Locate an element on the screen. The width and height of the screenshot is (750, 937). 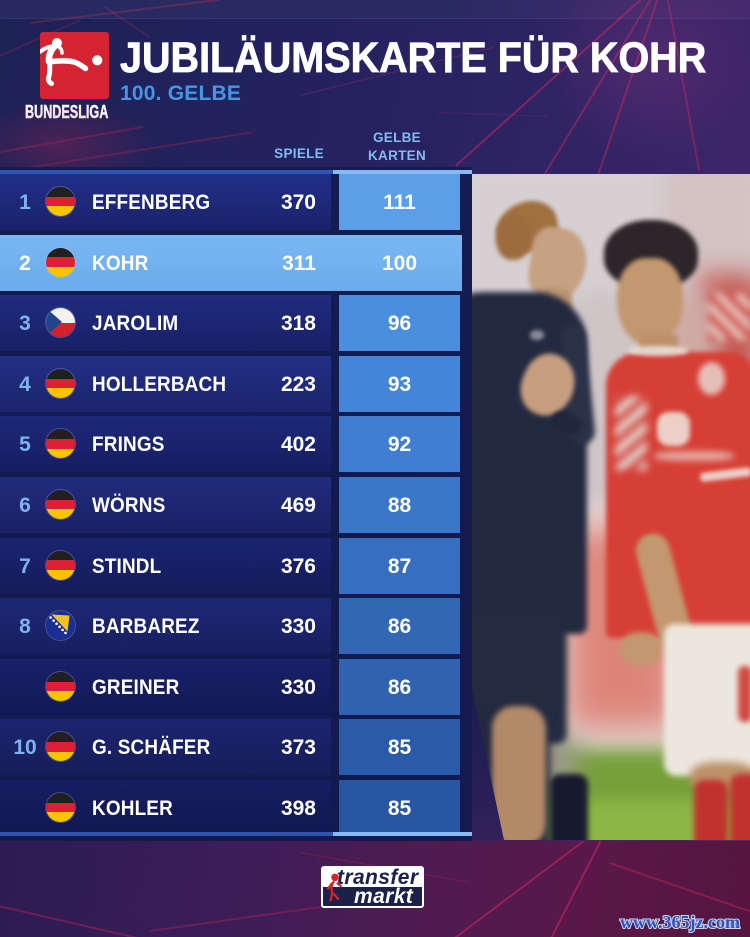
svg-text: www.365jz.com is located at coordinates (680, 922).